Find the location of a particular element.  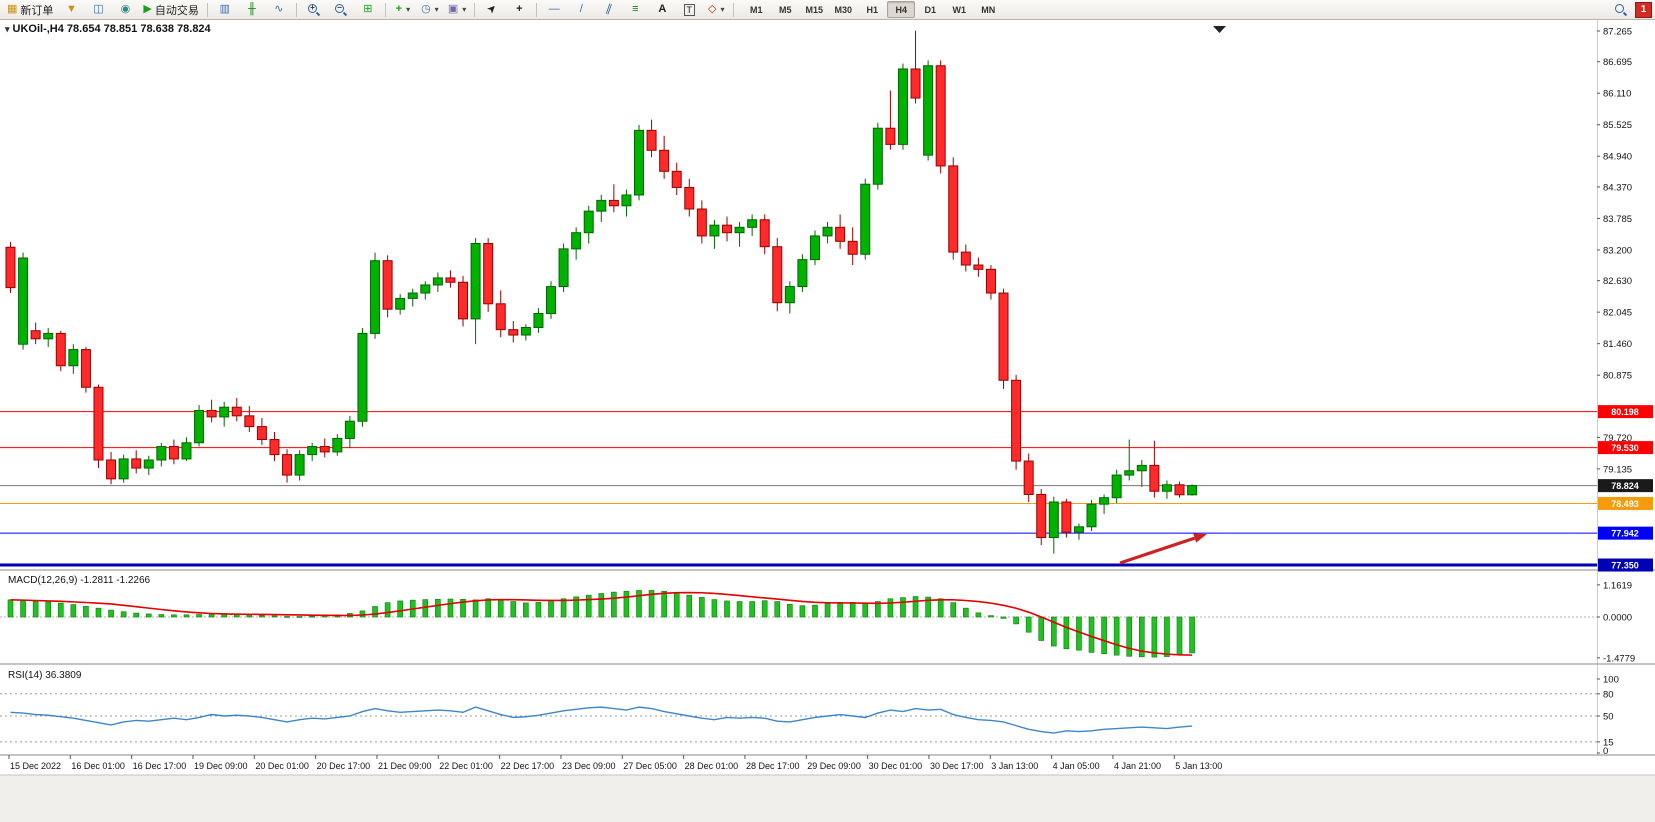

svg-text: 83.785 is located at coordinates (1617, 219).